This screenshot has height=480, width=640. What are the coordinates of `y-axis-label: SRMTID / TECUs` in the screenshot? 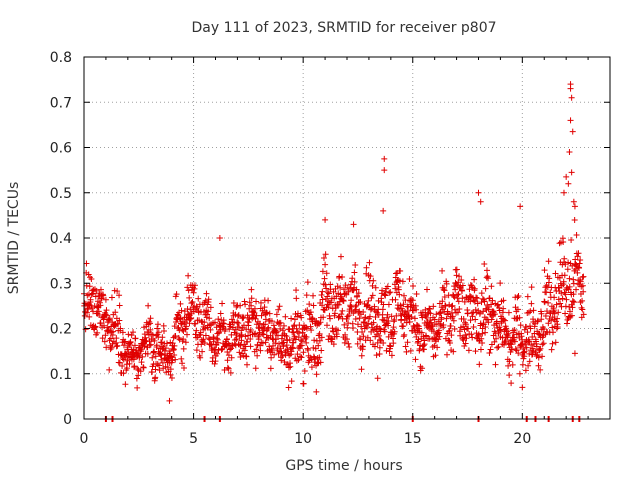 It's located at (14, 238).